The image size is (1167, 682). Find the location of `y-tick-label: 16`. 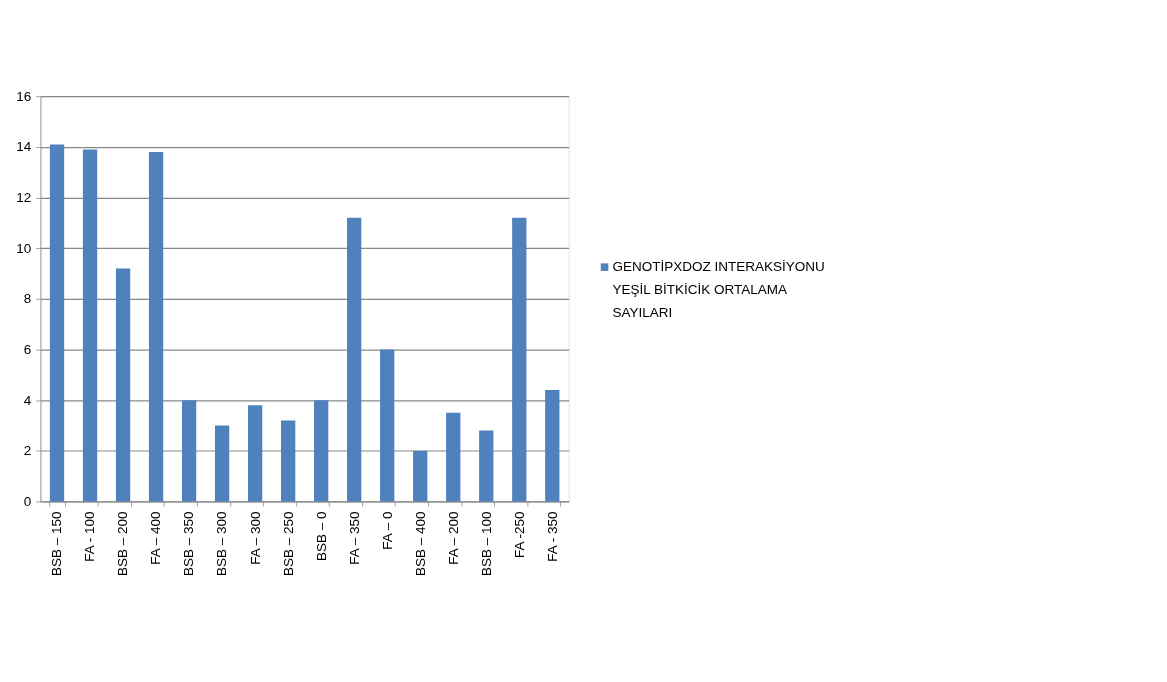

y-tick-label: 16 is located at coordinates (24, 96).